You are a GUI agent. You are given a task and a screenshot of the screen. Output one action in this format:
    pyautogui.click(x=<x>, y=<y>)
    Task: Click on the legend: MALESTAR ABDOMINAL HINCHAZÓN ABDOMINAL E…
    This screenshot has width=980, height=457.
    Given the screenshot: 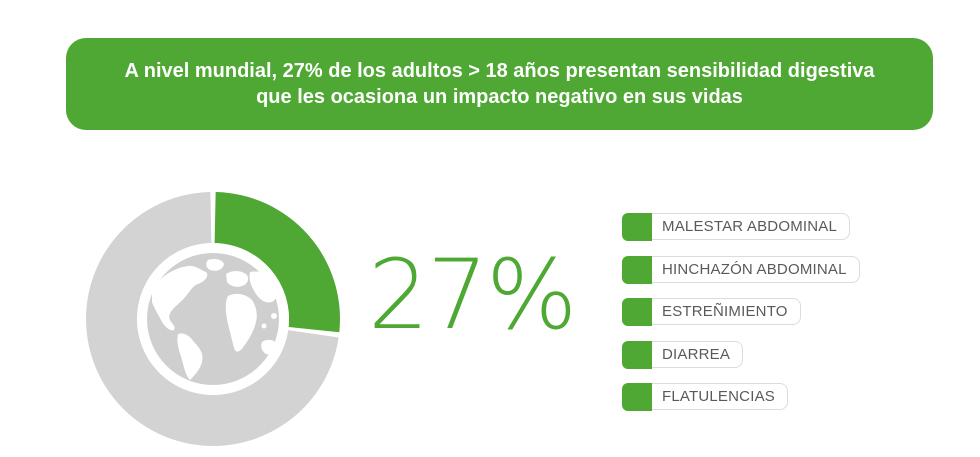 What is the action you would take?
    pyautogui.click(x=741, y=319)
    